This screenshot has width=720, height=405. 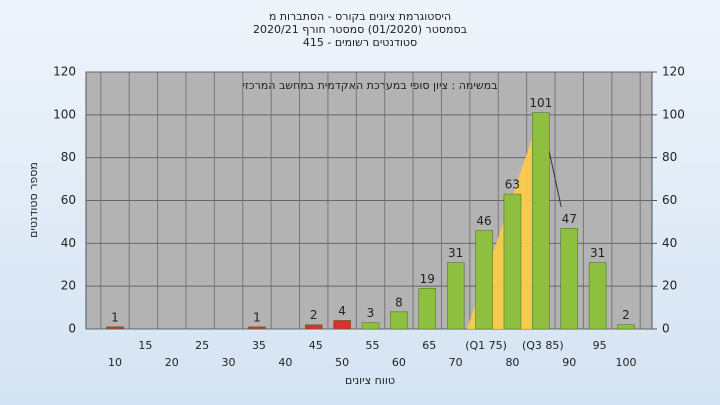 I want to click on chart-subtitle: סטודנטים רשומים - 415, so click(x=360, y=42).